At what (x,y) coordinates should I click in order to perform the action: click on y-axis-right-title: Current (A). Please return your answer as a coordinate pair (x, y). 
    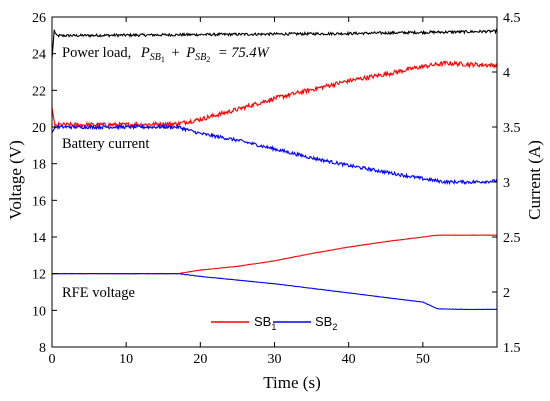
    Looking at the image, I should click on (534, 180).